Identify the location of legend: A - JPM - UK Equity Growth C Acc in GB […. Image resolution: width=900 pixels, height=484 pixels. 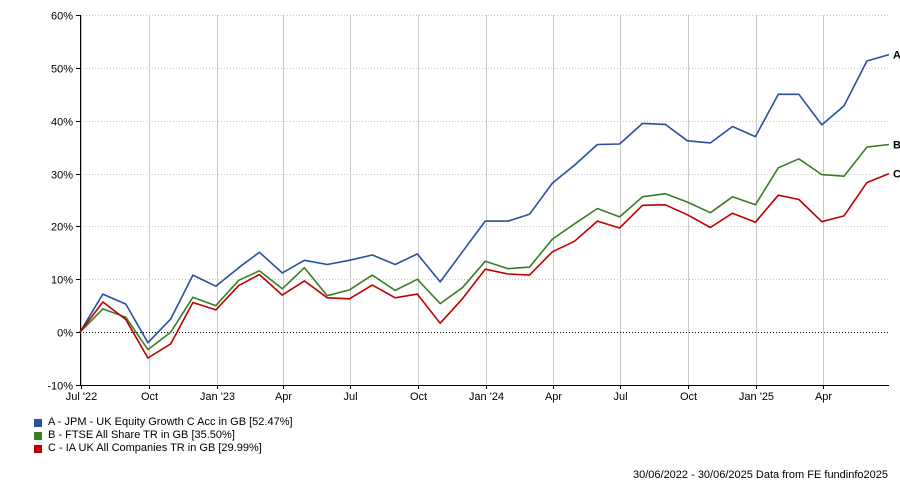
(163, 435).